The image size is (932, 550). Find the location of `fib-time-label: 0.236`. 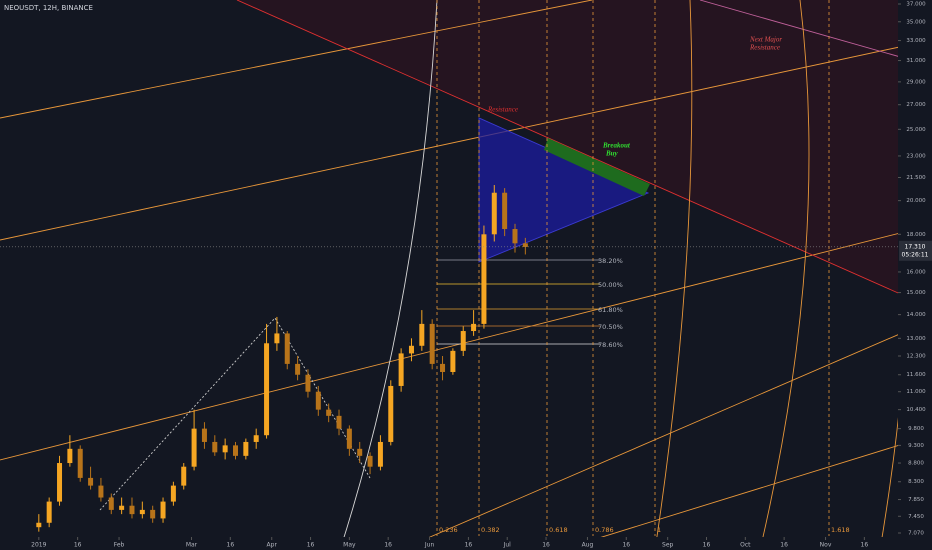

fib-time-label: 0.236 is located at coordinates (448, 530).